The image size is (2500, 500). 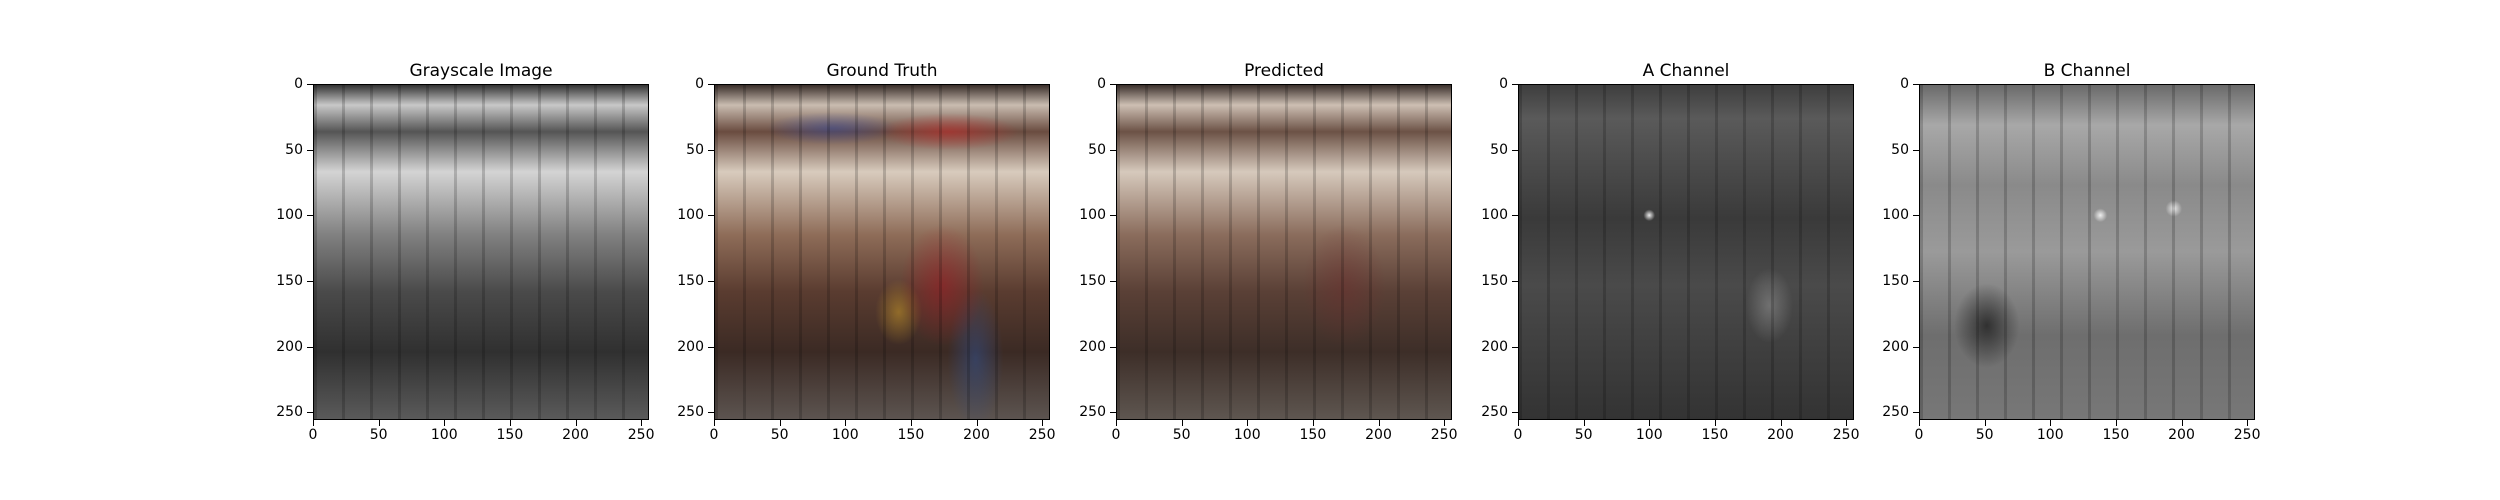 I want to click on photo-color, so click(x=882, y=252).